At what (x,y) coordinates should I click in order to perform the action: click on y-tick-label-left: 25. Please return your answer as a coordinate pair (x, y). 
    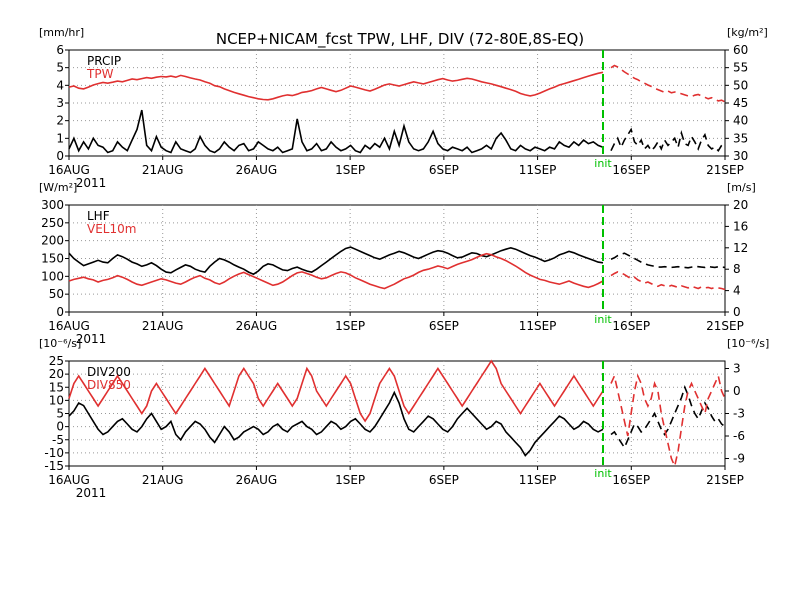
    Looking at the image, I should click on (56, 361).